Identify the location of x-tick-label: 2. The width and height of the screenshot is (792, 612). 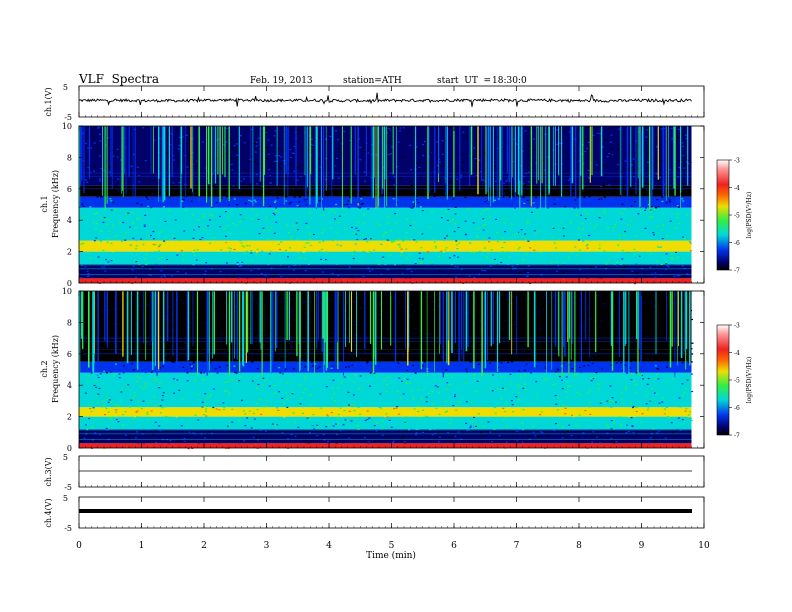
(204, 546).